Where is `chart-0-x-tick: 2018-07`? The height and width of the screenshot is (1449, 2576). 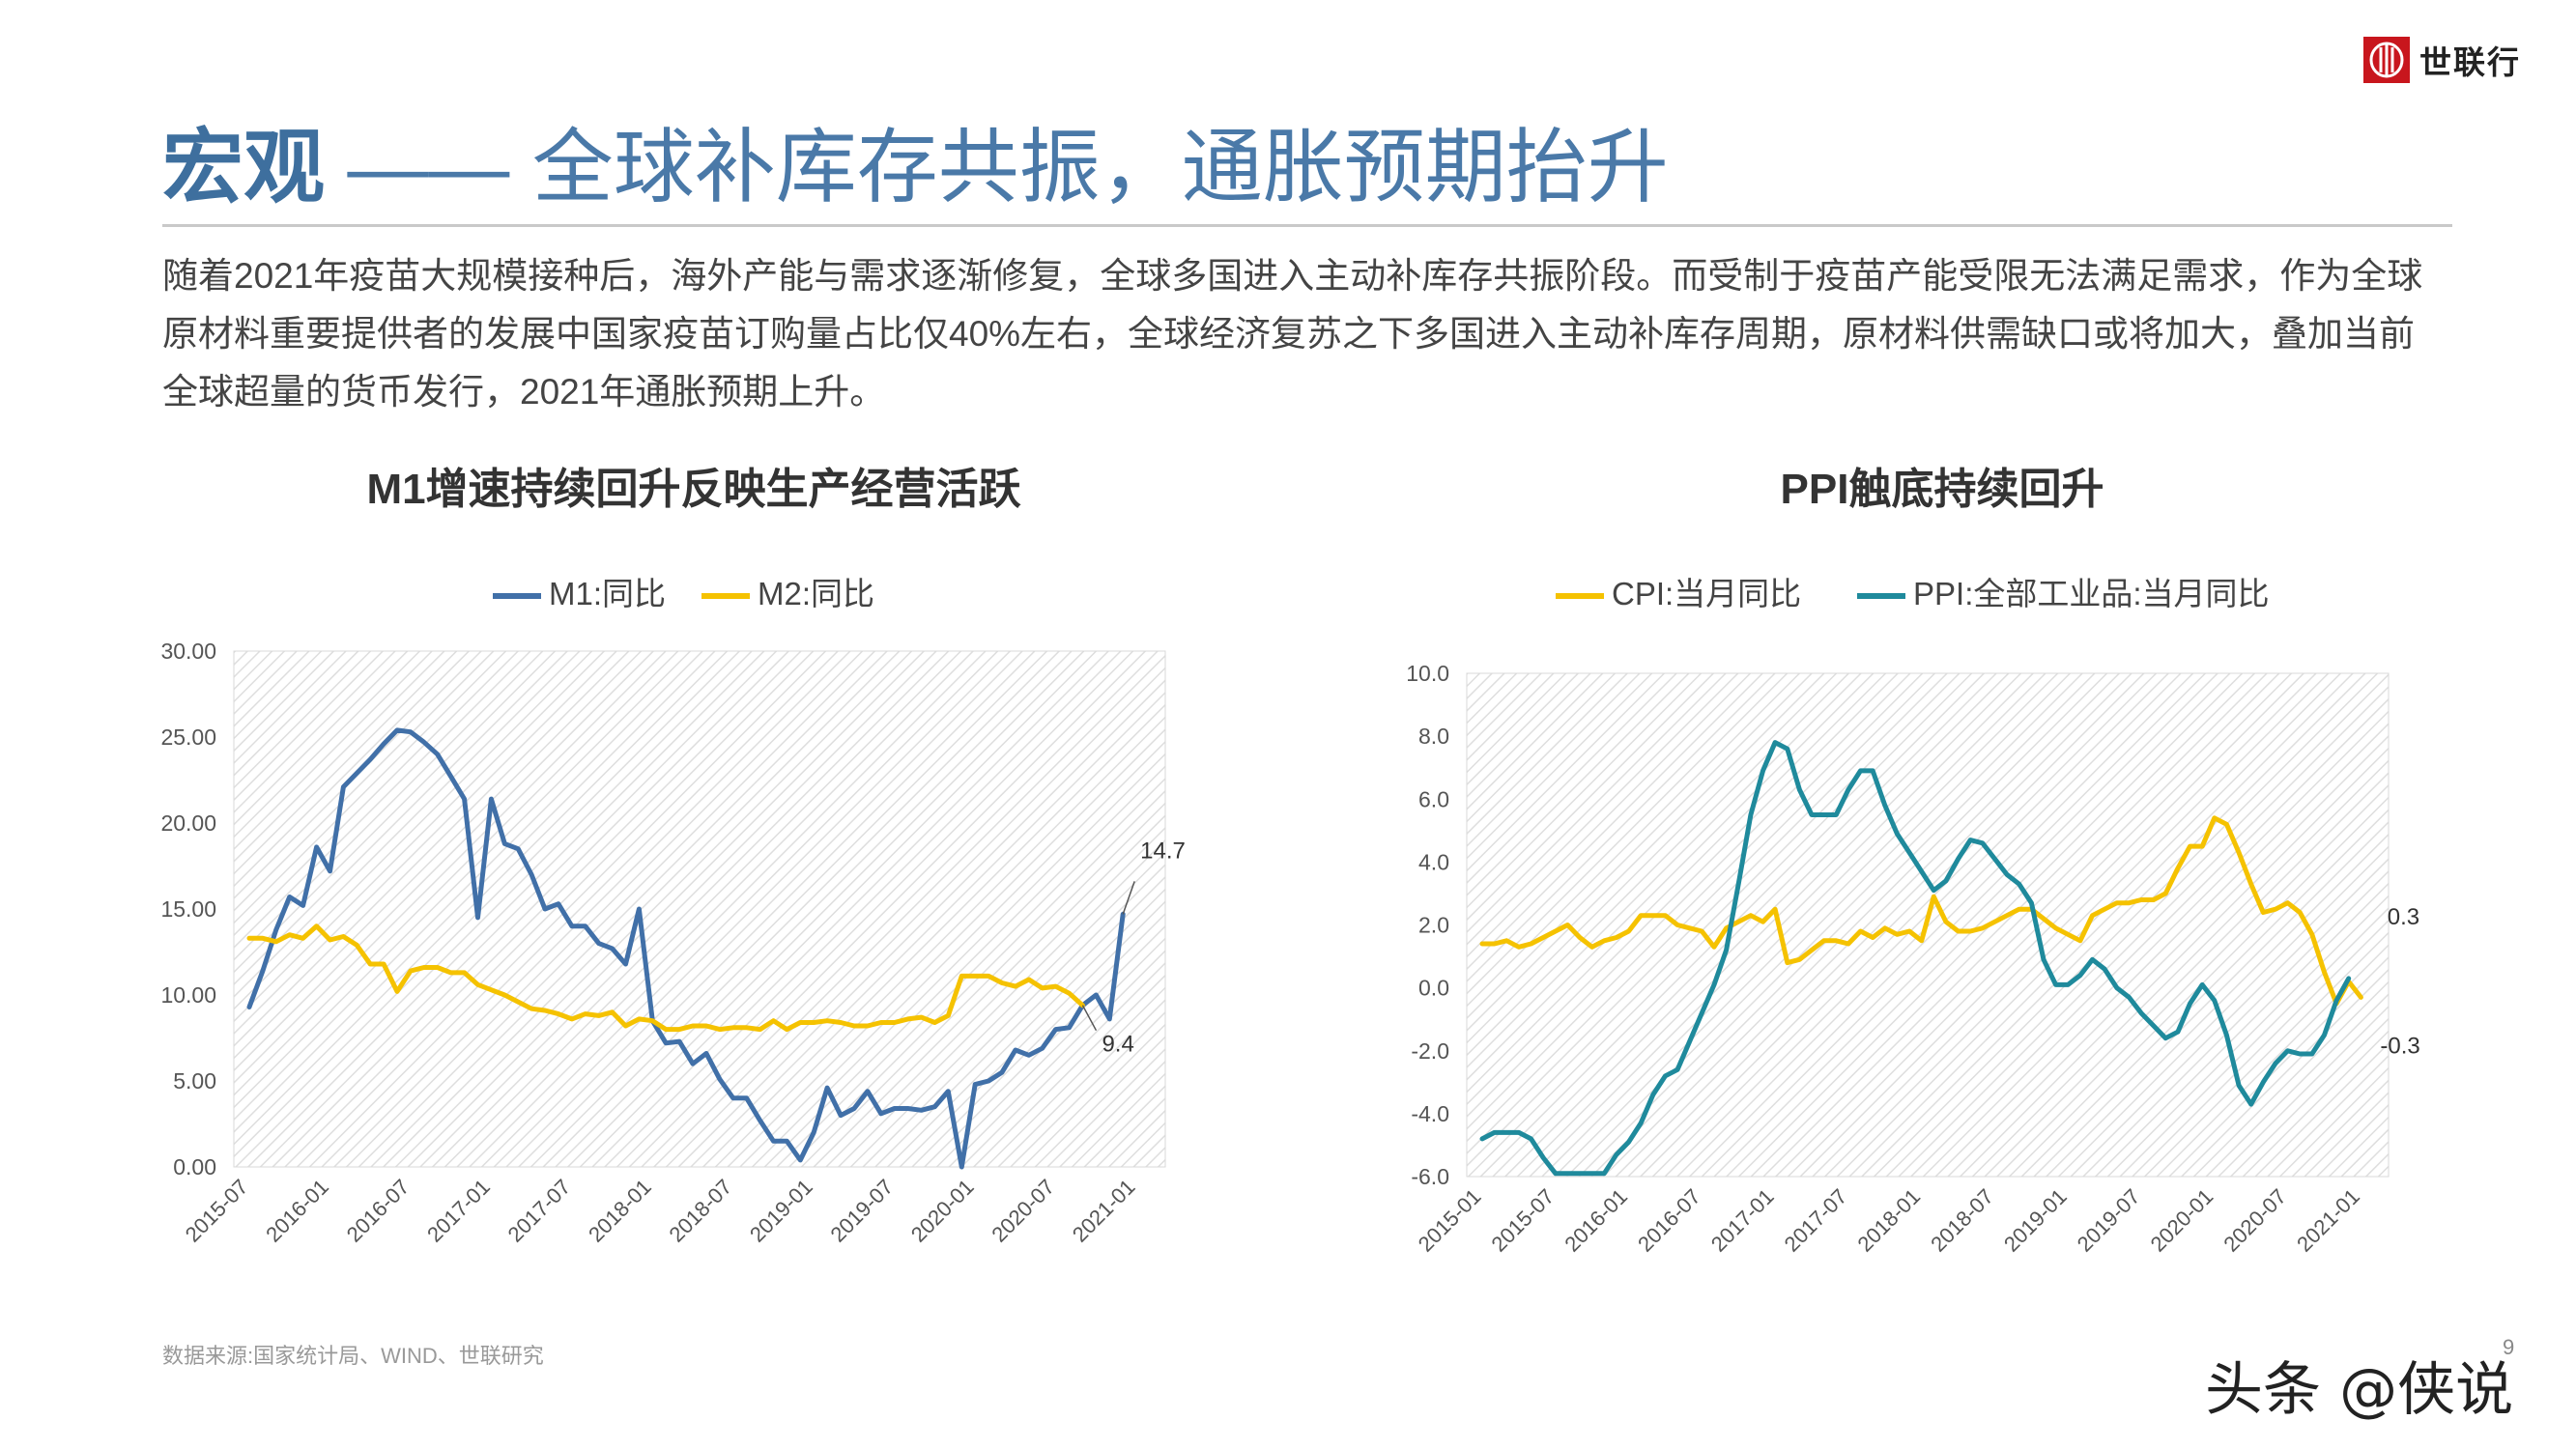 chart-0-x-tick: 2018-07 is located at coordinates (701, 1211).